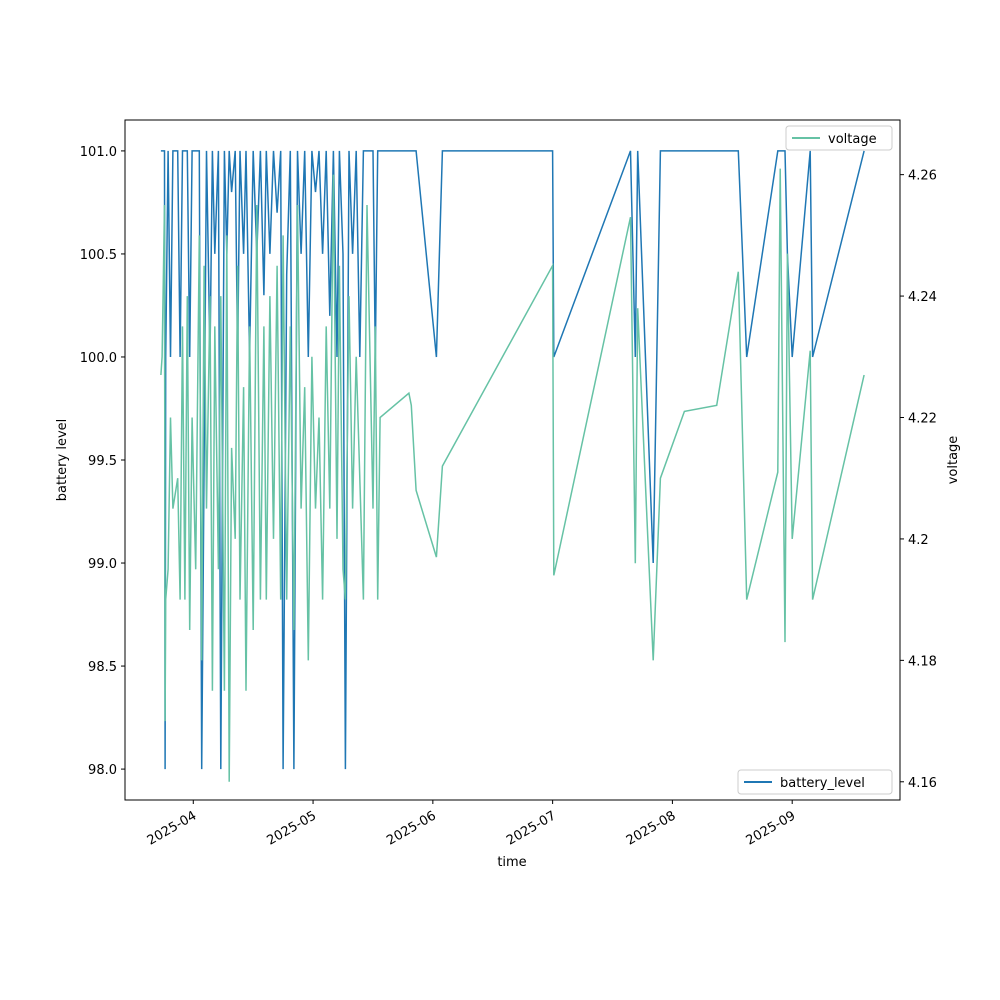 The image size is (1000, 1000). I want to click on y-tick-label: 101.0, so click(98, 152).